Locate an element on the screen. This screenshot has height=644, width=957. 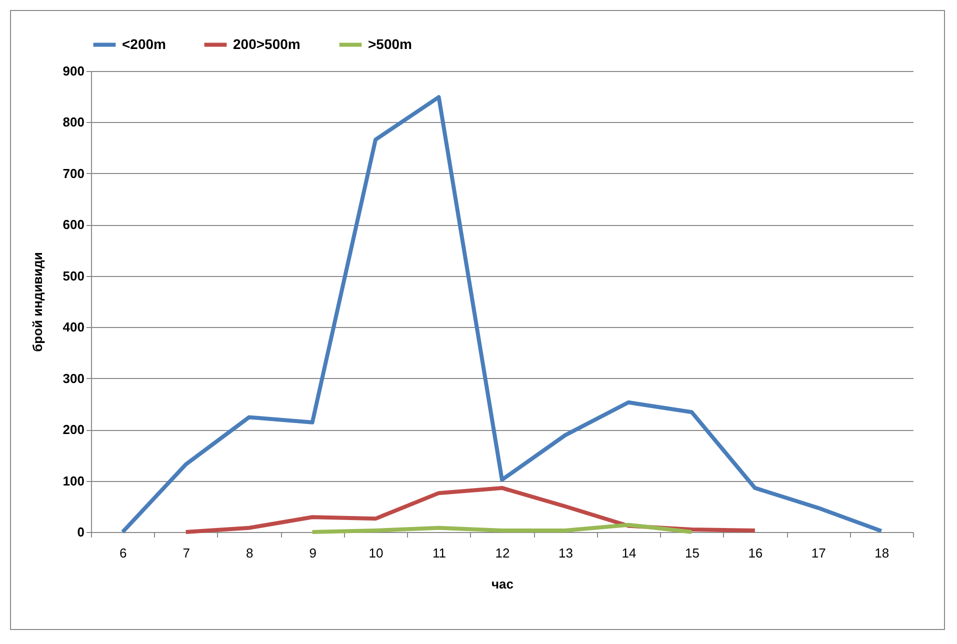
x-tick-label: 8 is located at coordinates (250, 553).